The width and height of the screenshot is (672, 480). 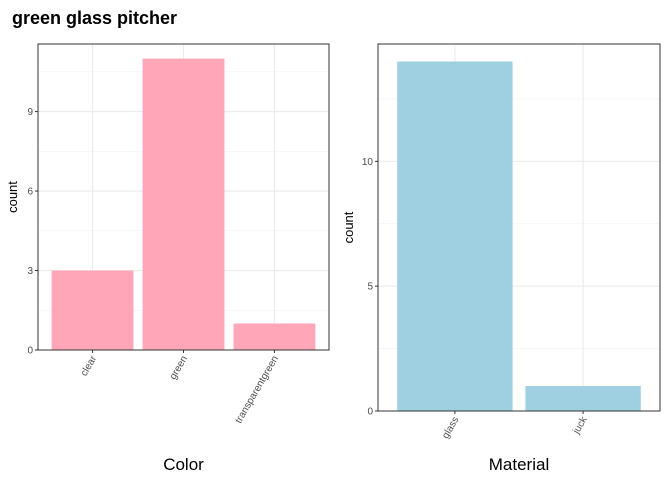 I want to click on bar-transparentgreen, so click(x=274, y=336).